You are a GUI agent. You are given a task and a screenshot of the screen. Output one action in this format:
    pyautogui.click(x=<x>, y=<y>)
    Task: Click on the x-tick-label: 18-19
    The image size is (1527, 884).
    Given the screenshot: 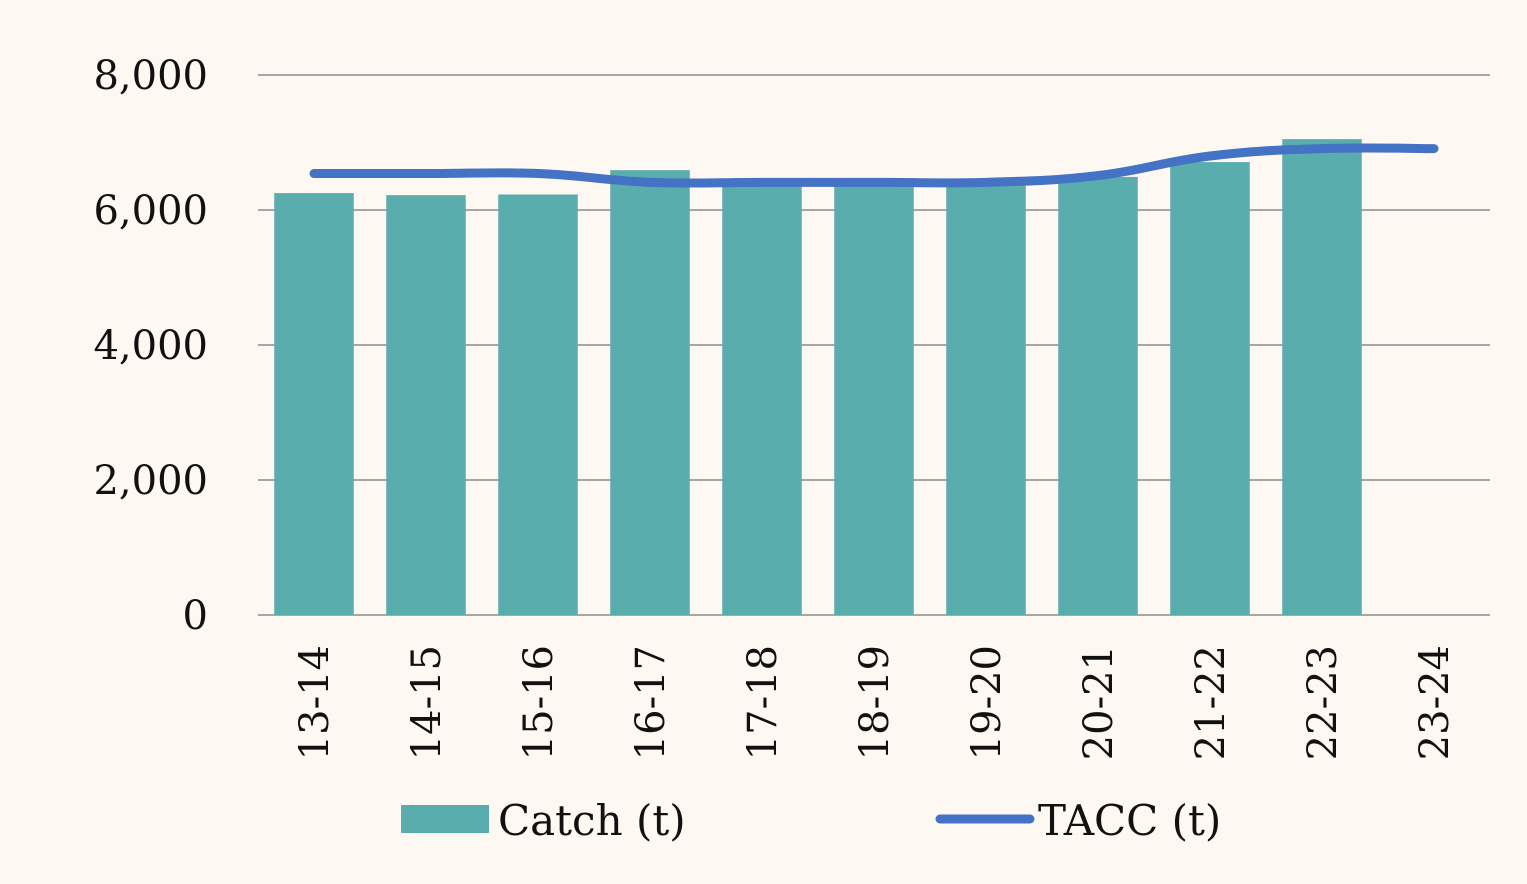 What is the action you would take?
    pyautogui.click(x=875, y=702)
    